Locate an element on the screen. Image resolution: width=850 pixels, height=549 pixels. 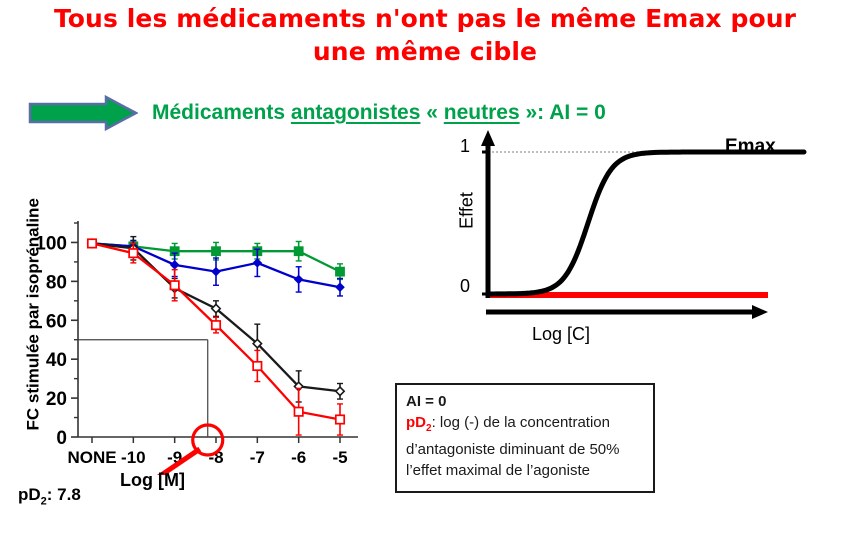
ec50-highlight-circle is located at coordinates (208, 440).